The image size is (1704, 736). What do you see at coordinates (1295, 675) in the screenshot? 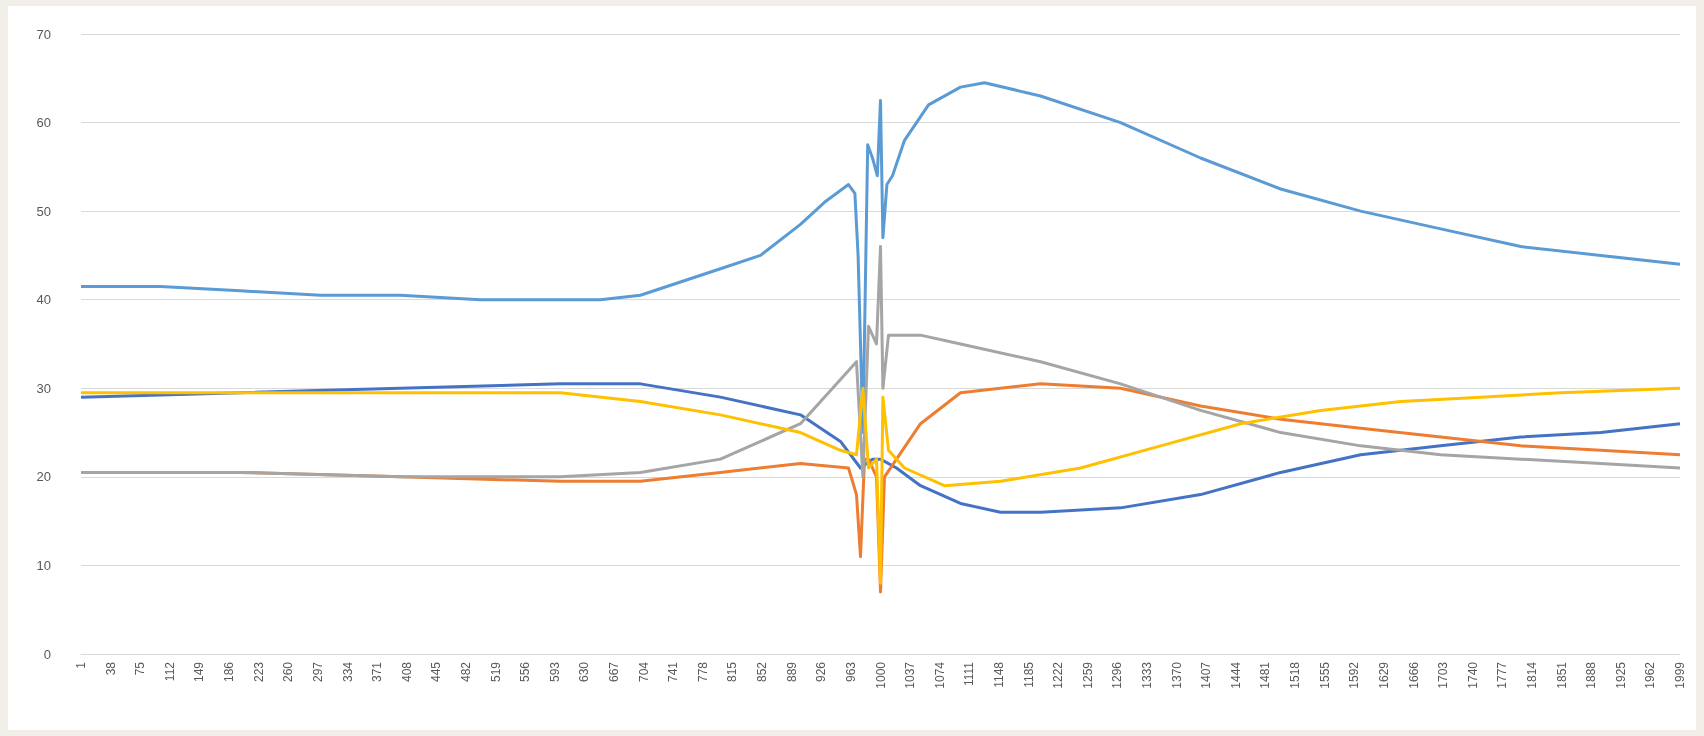
I see `x-tick-label: 1518` at bounding box center [1295, 675].